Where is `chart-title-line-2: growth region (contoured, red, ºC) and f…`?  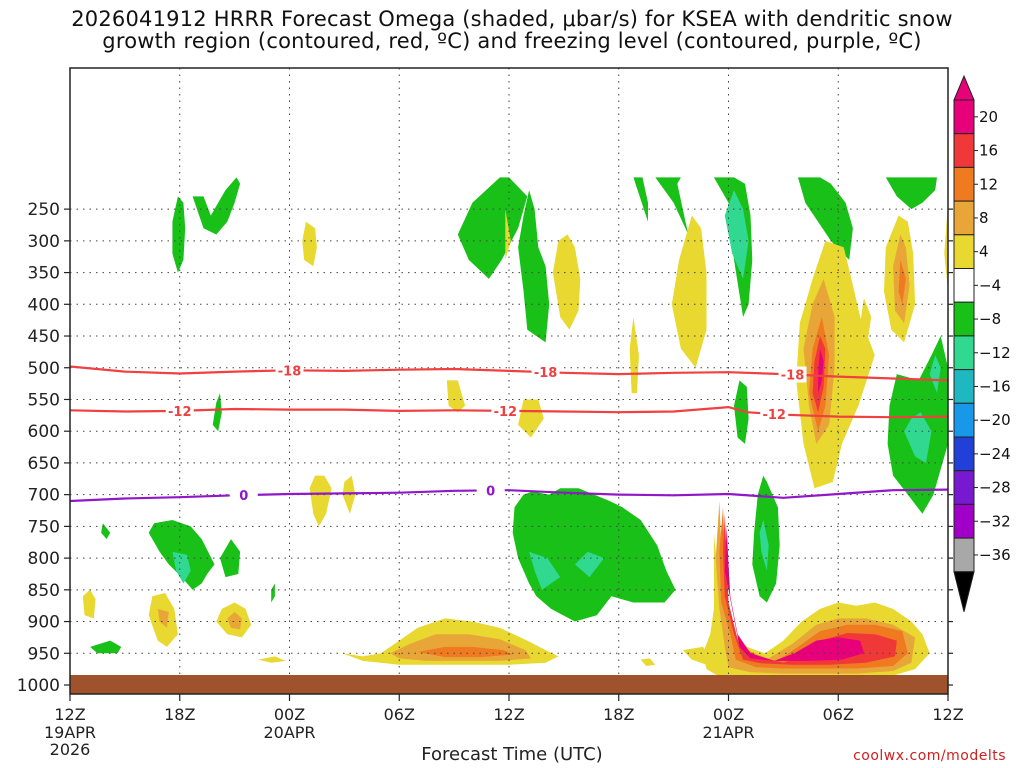
chart-title-line-2: growth region (contoured, red, ºC) and f… is located at coordinates (512, 41).